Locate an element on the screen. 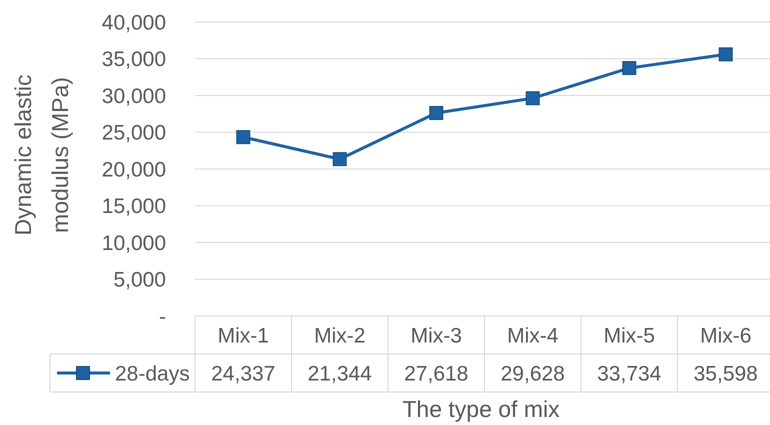 The width and height of the screenshot is (770, 425). x-tick-label: Mix-5 is located at coordinates (629, 336).